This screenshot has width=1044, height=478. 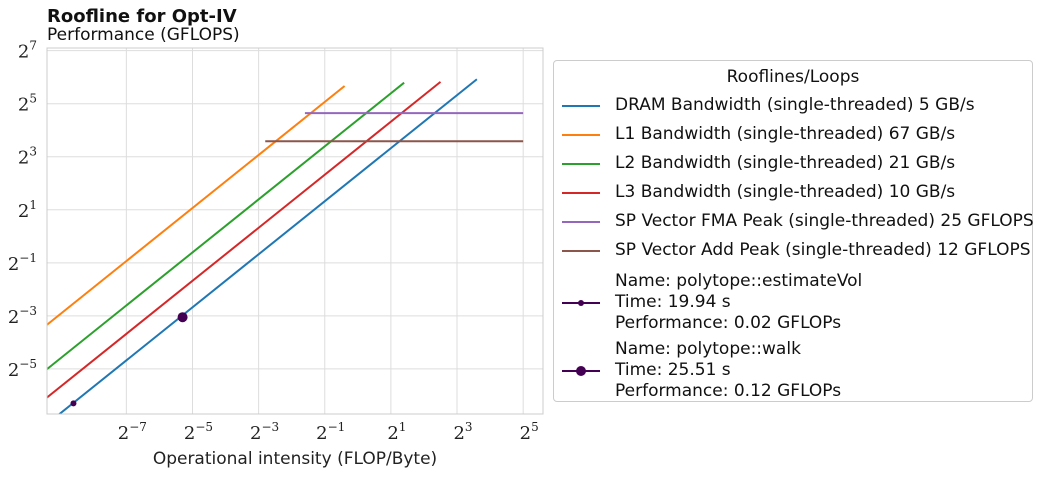 I want to click on x-axis-label: Operational intensity (FLOP/Byte), so click(x=295, y=459).